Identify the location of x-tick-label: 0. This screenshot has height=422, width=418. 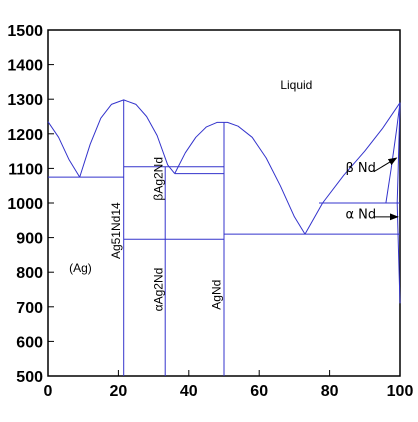
(48, 391).